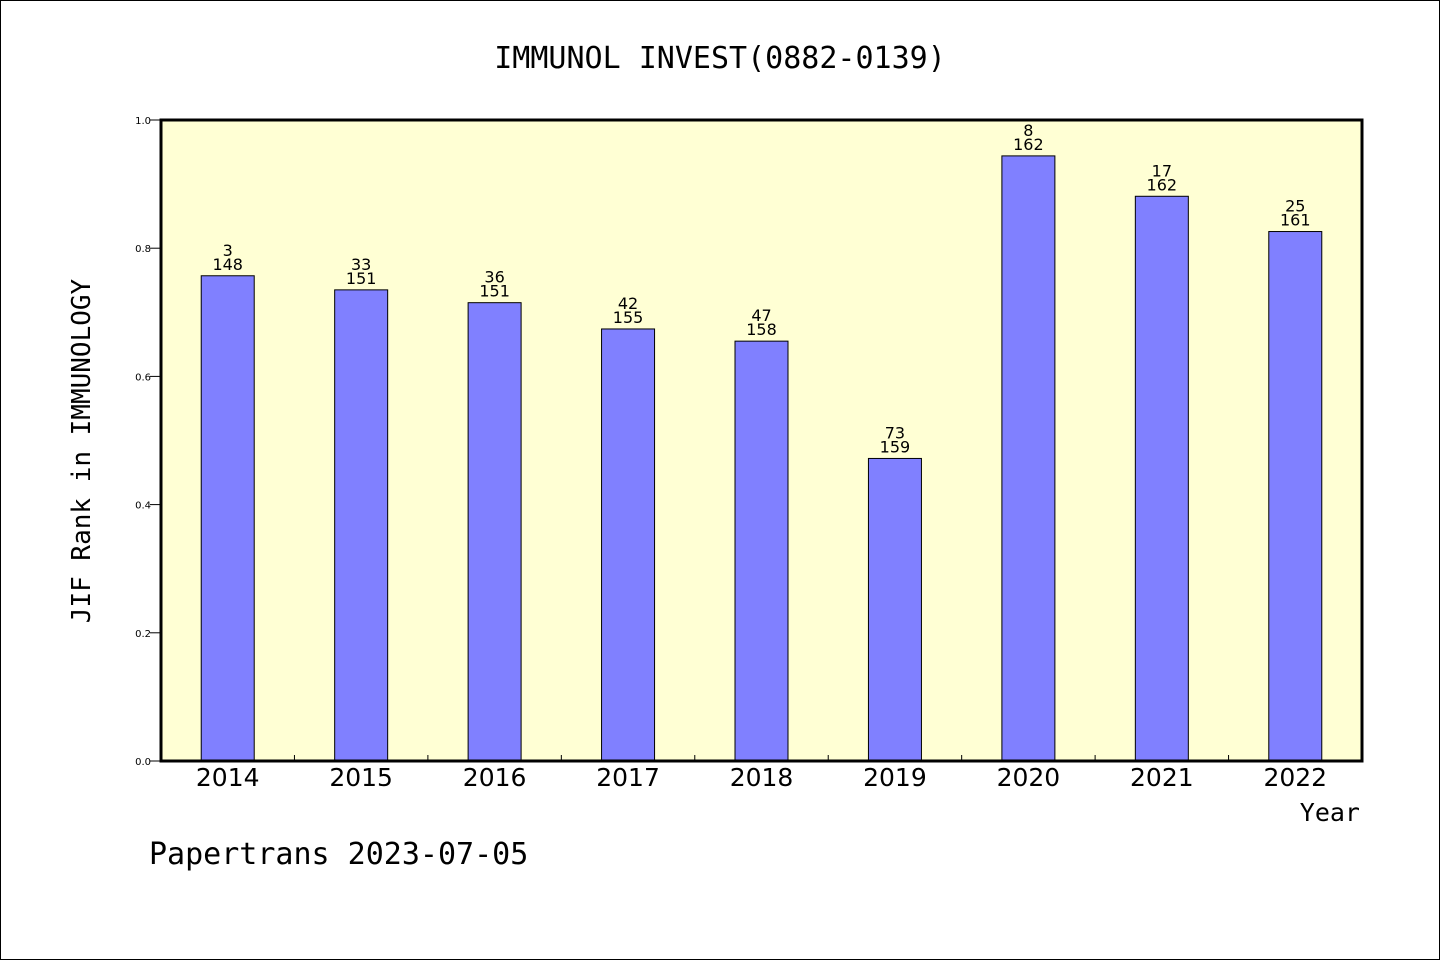 This screenshot has width=1440, height=960. I want to click on x-axis-label: Year, so click(1330, 812).